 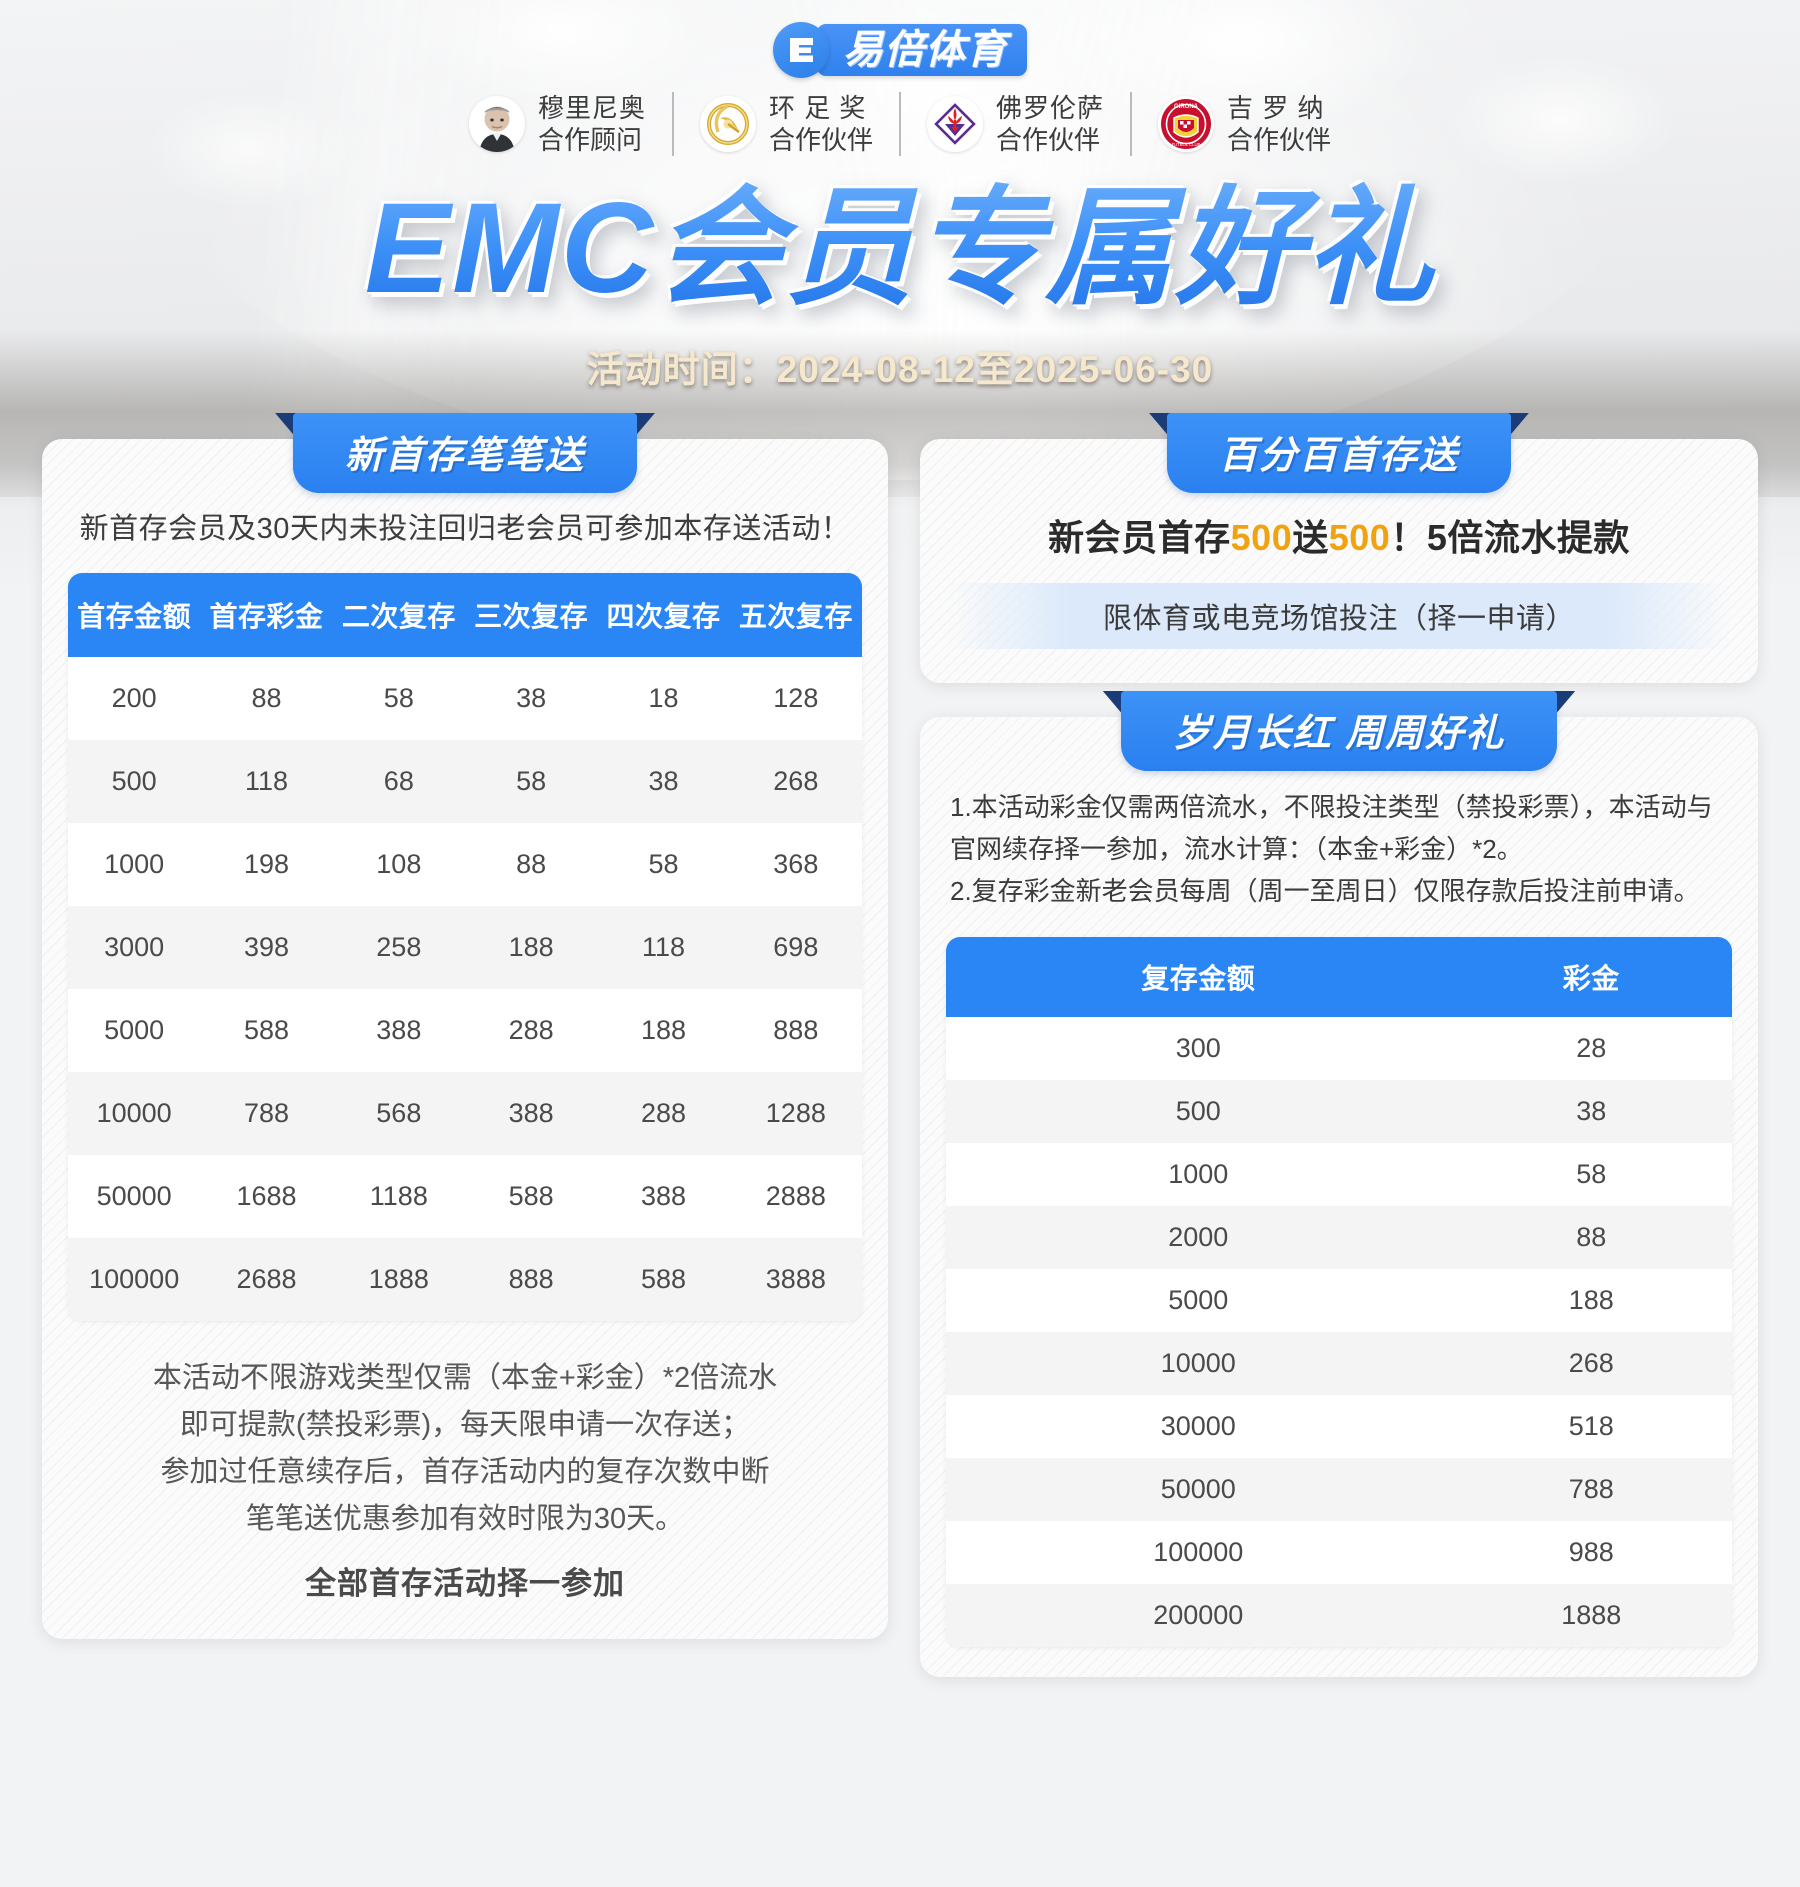 I want to click on ribbon-container: 新首存笔笔送, so click(x=465, y=452).